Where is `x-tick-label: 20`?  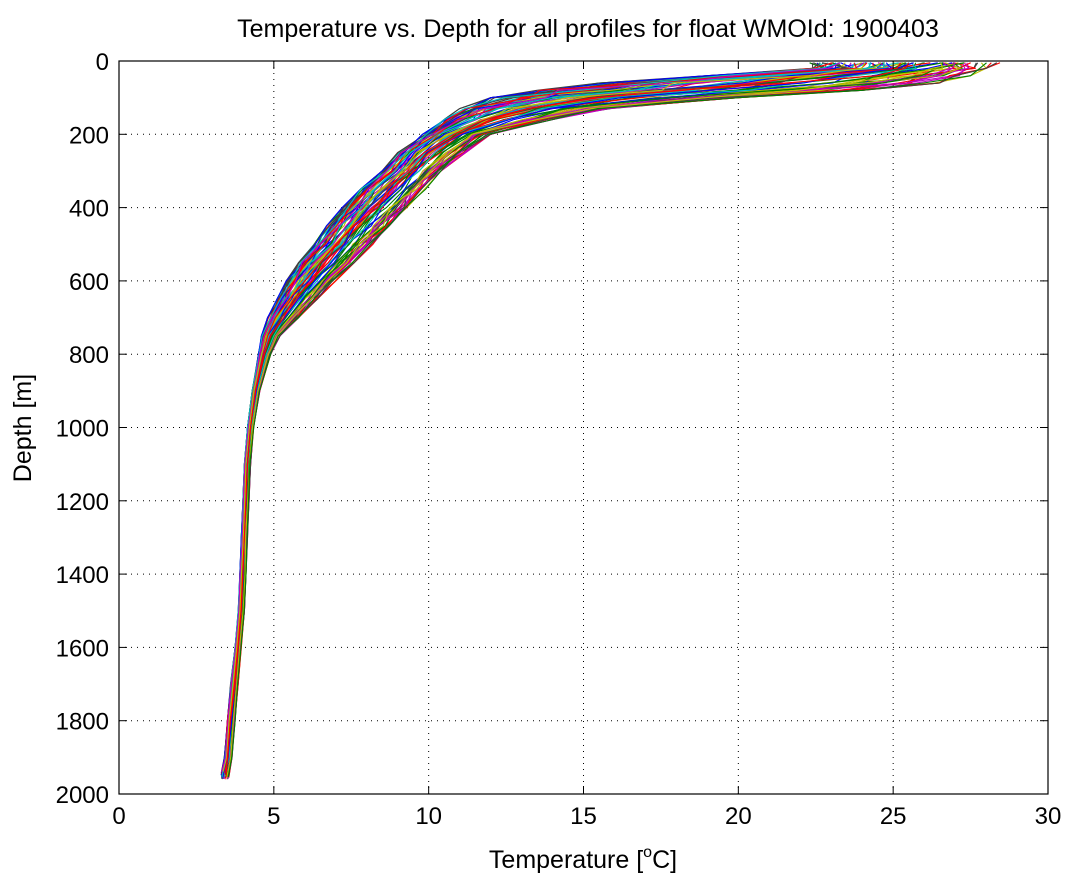 x-tick-label: 20 is located at coordinates (738, 816).